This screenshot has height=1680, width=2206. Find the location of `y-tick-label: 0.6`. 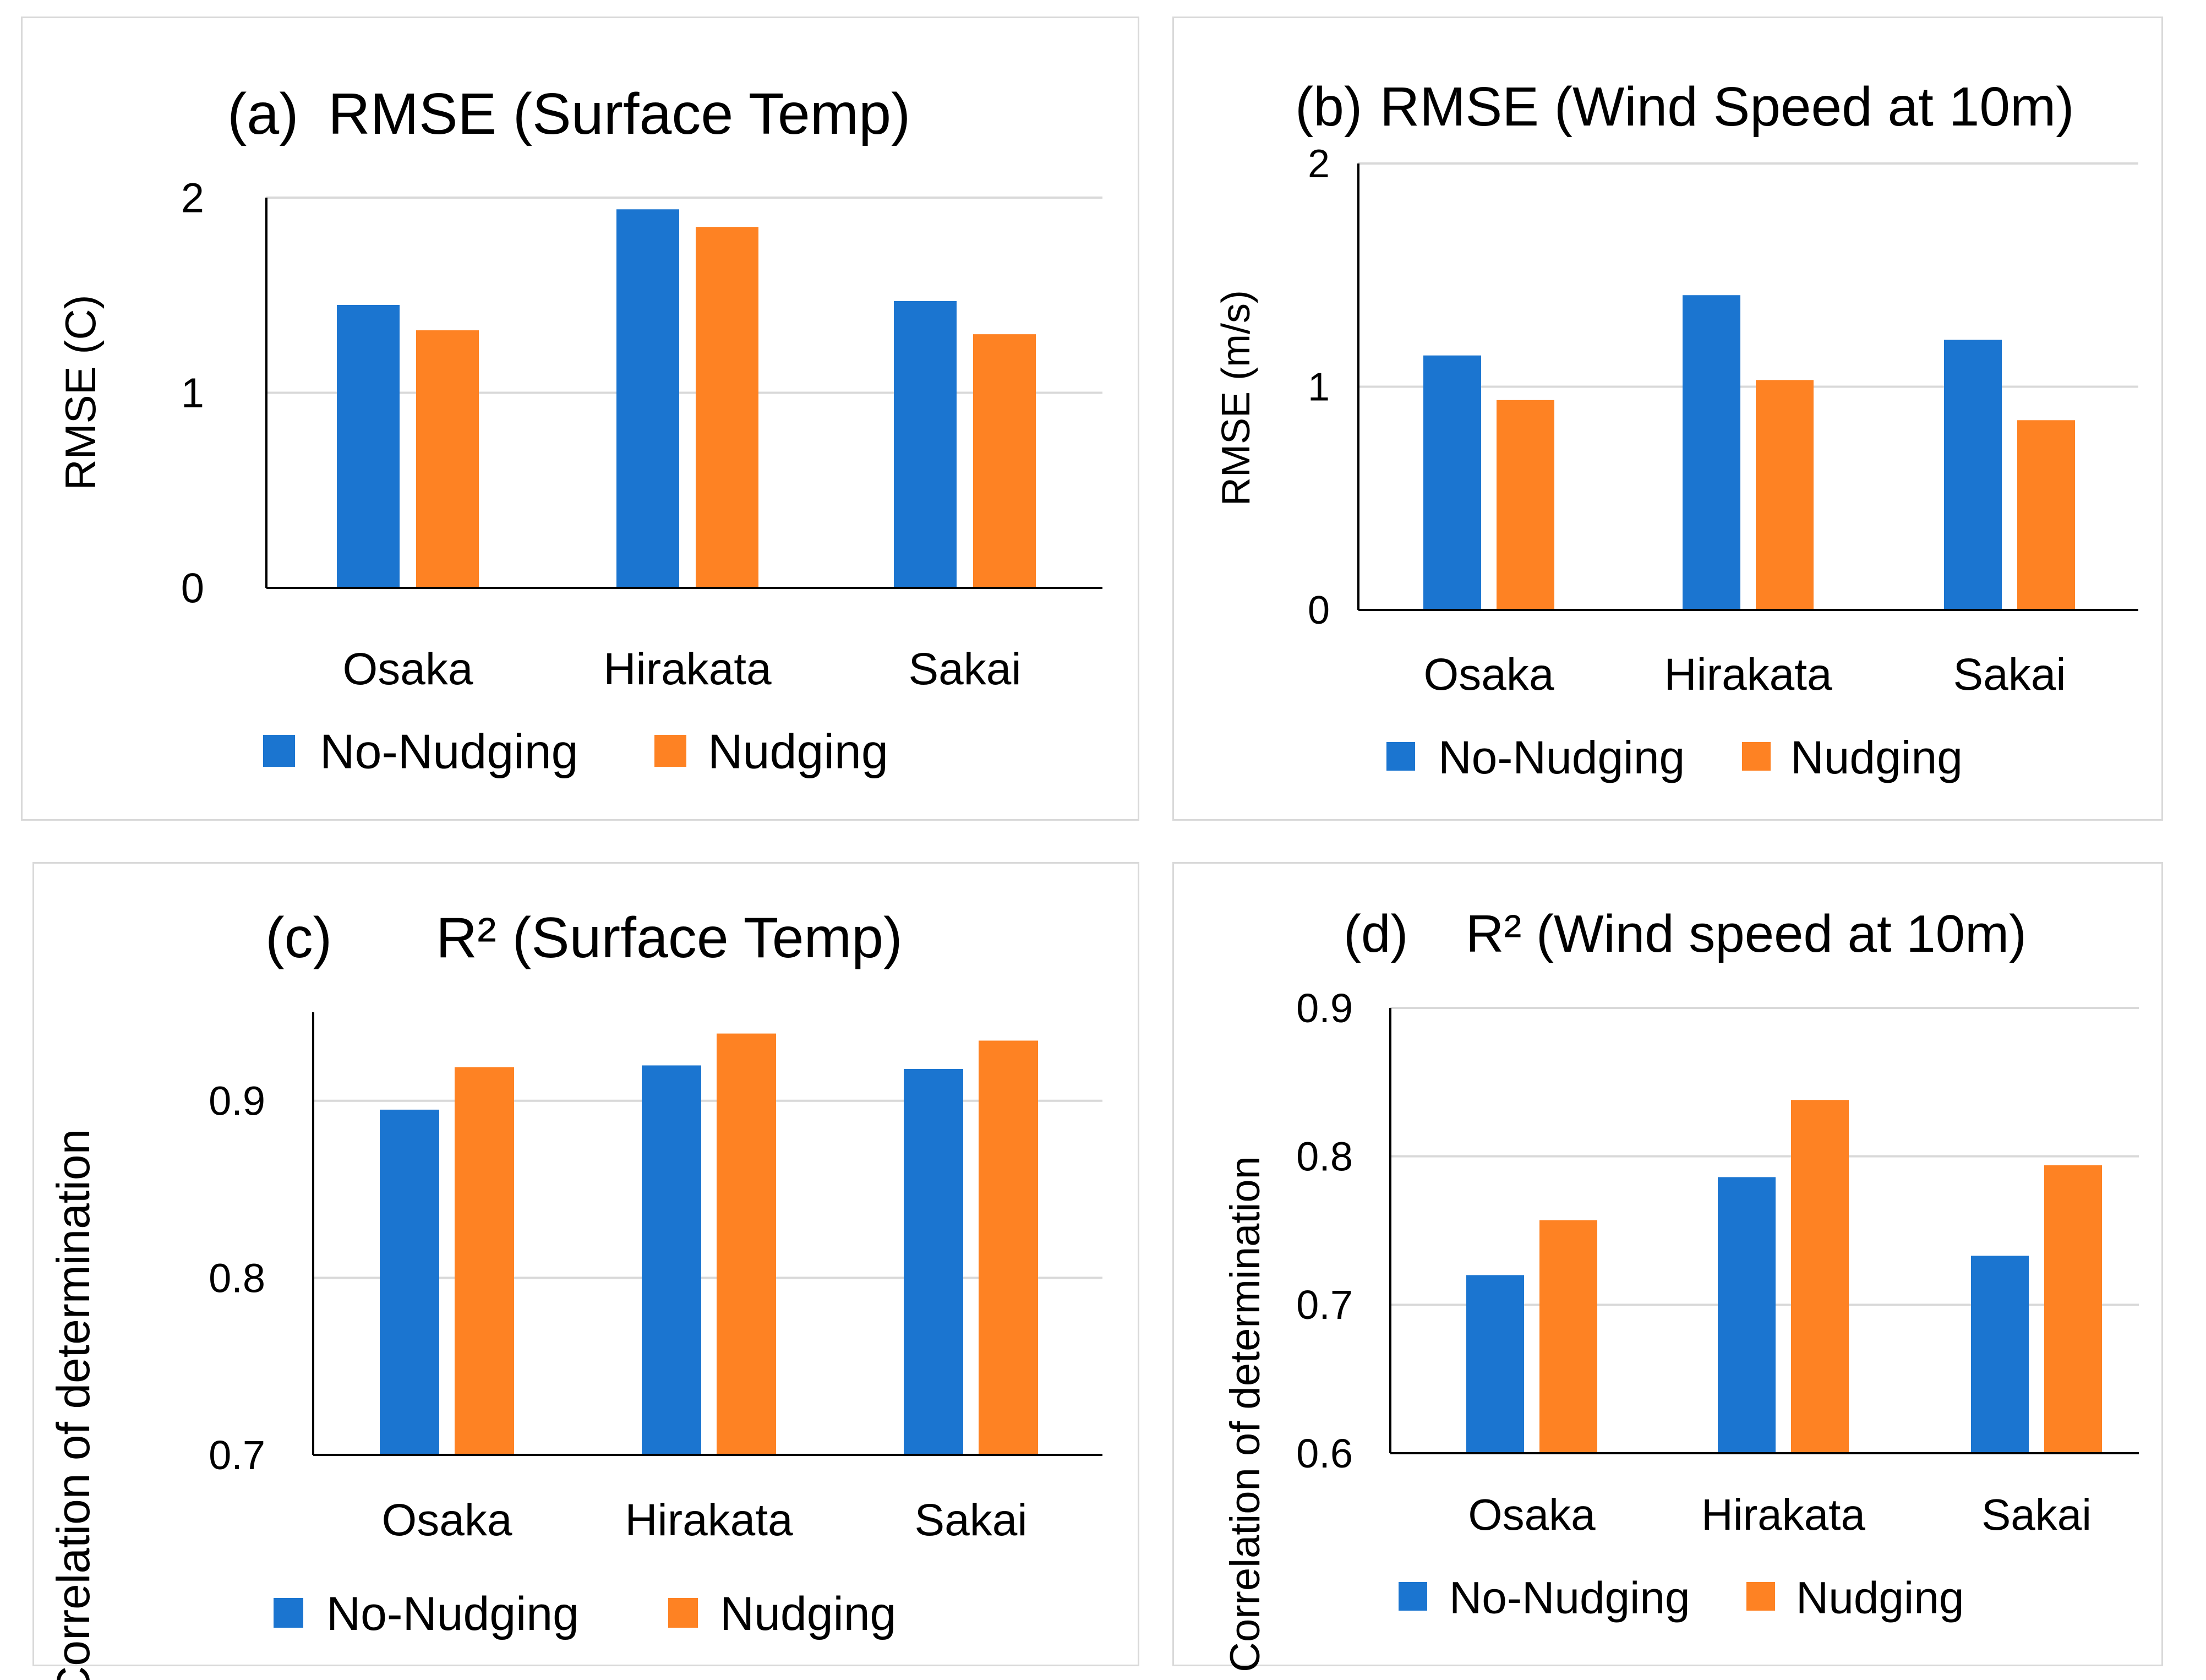

y-tick-label: 0.6 is located at coordinates (1324, 1454).